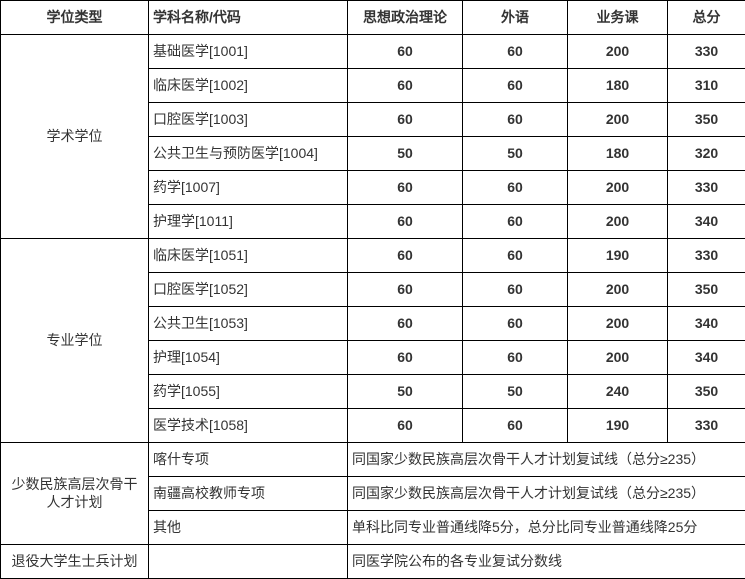 The height and width of the screenshot is (579, 745). What do you see at coordinates (248, 323) in the screenshot?
I see `subject-cell: 公共卫生[1053]` at bounding box center [248, 323].